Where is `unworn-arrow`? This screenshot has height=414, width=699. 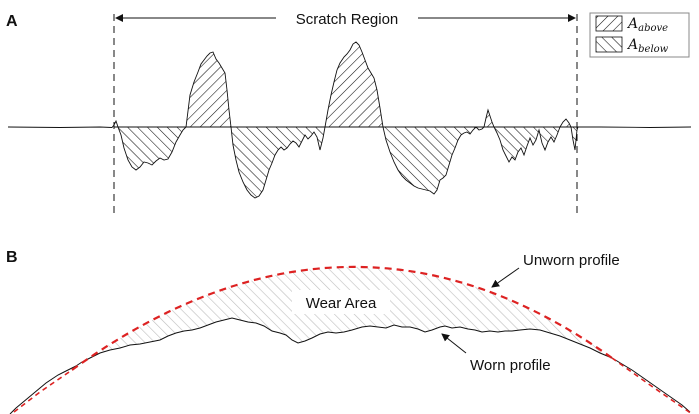
unworn-arrow is located at coordinates (505, 277).